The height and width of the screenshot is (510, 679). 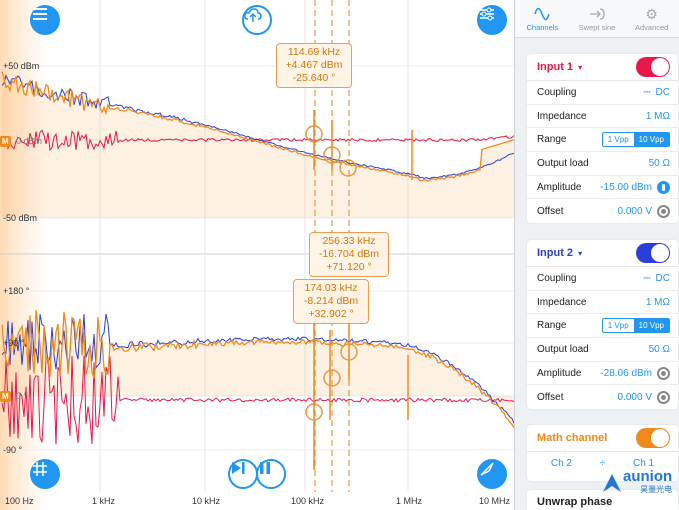 What do you see at coordinates (656, 489) in the screenshot?
I see `logo-subtext: 昊量光电` at bounding box center [656, 489].